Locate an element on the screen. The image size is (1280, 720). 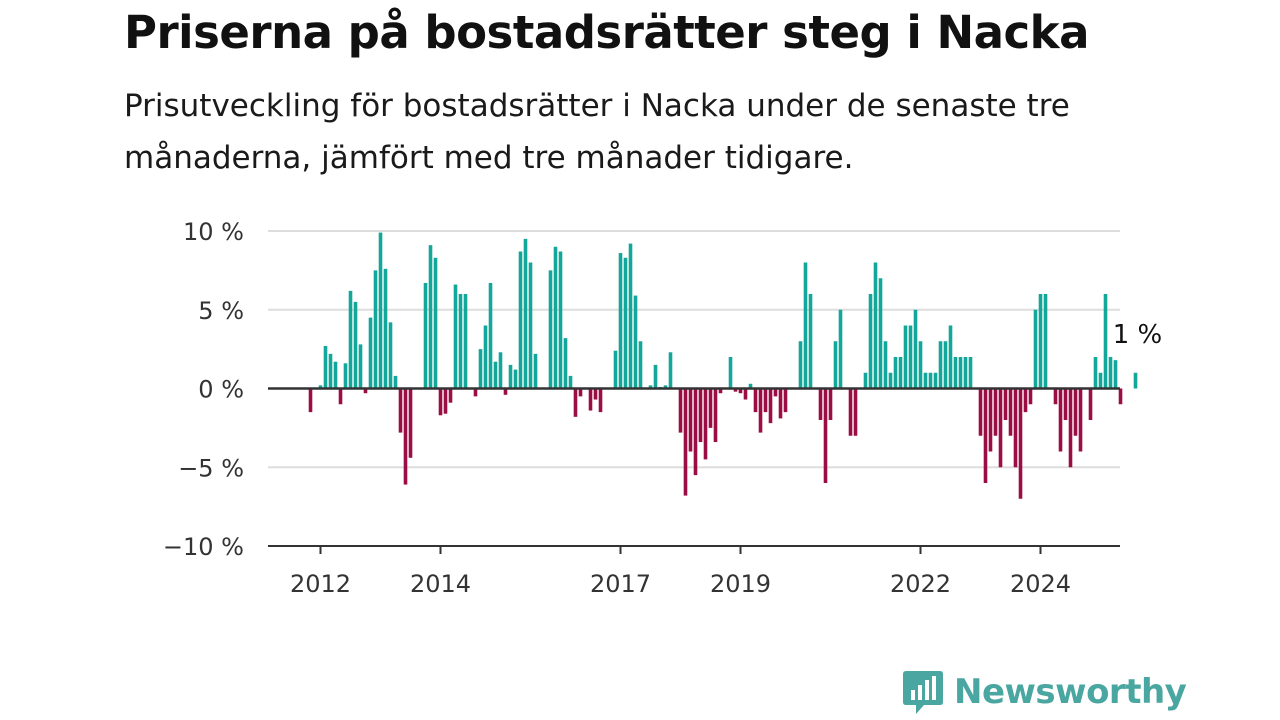
latest-value-label: 1 % is located at coordinates (1138, 335).